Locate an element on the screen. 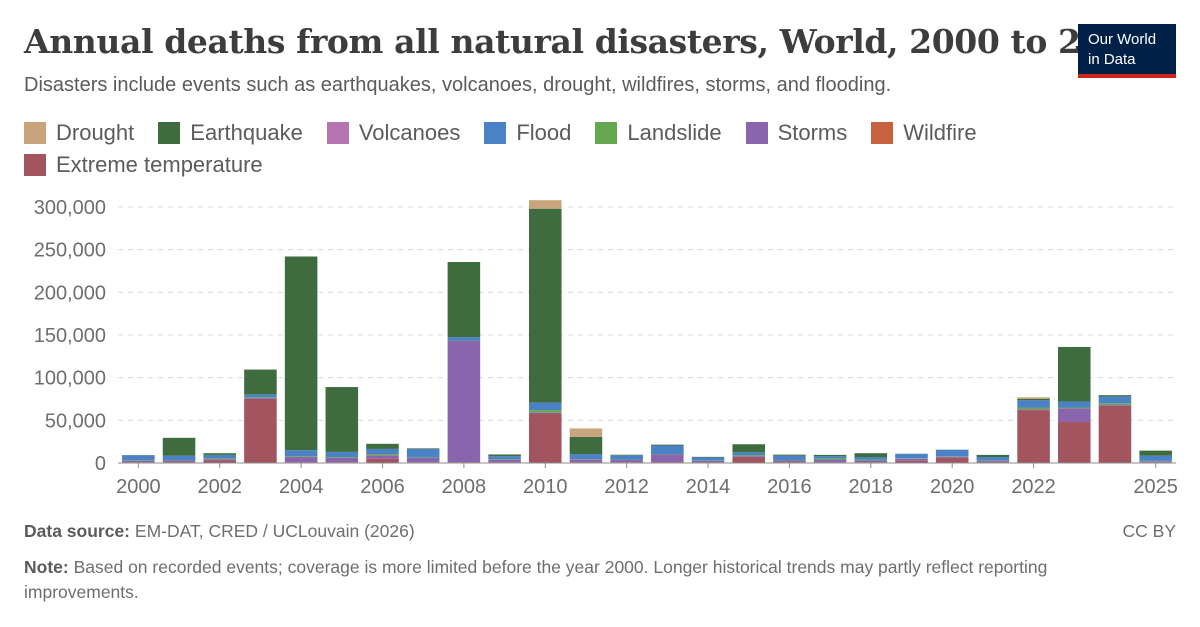  bar-stack-2021 is located at coordinates (993, 458).